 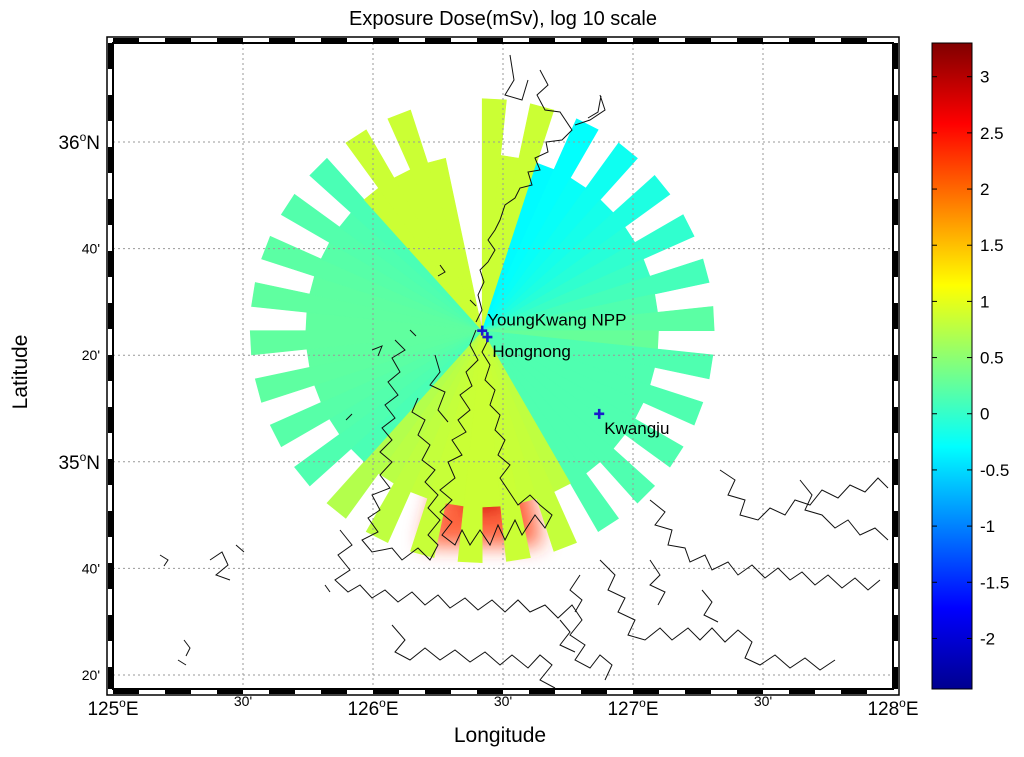 What do you see at coordinates (20, 372) in the screenshot?
I see `y-axis-label: Latitude` at bounding box center [20, 372].